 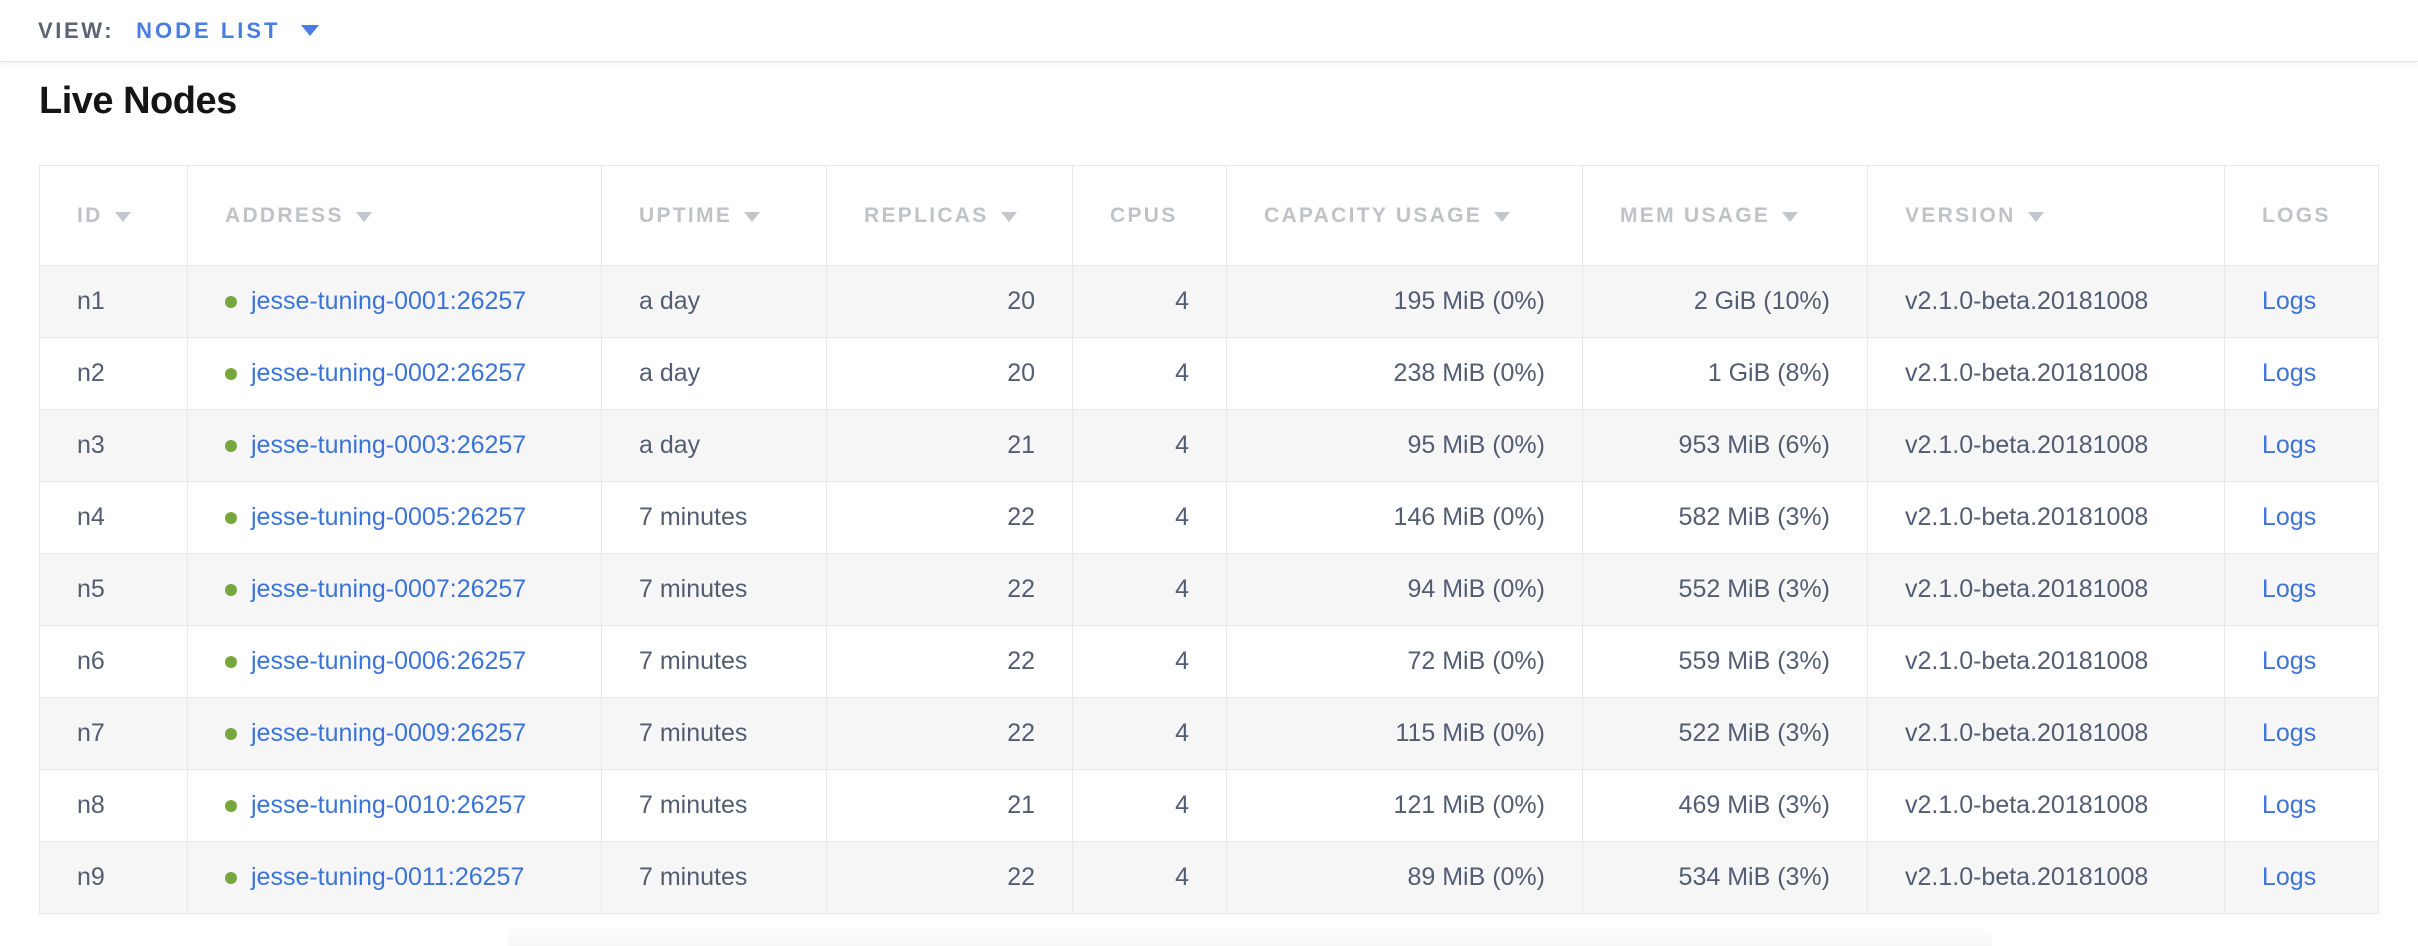 I want to click on cell-uptime: a day, so click(x=714, y=445).